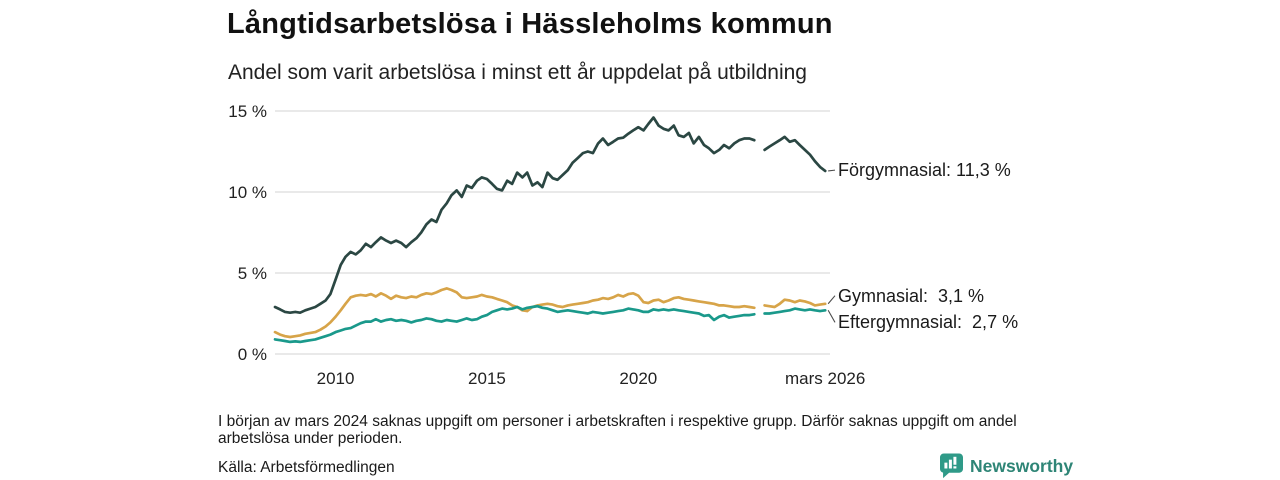  What do you see at coordinates (530, 24) in the screenshot?
I see `chart-title: Långtidsarbetslösa i Hässleholms kommun` at bounding box center [530, 24].